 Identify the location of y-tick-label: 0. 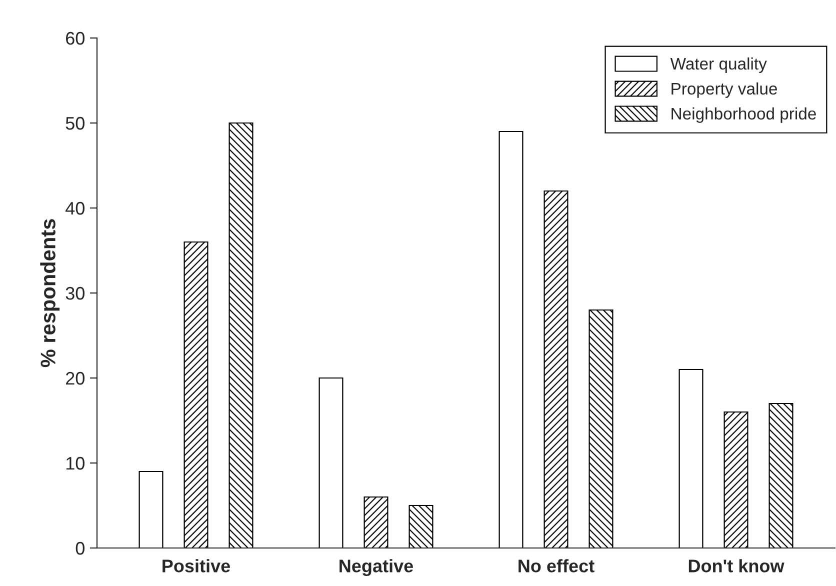
(80, 548).